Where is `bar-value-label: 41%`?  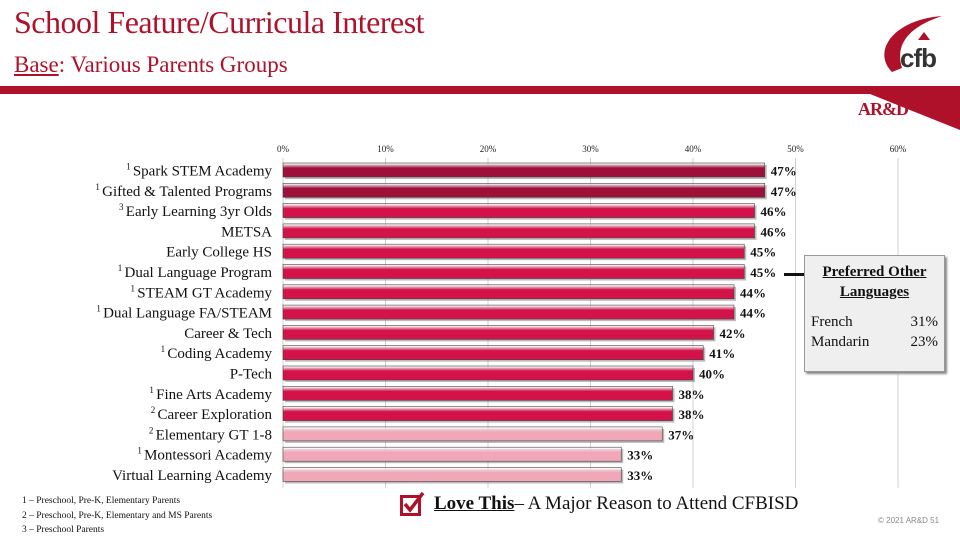 bar-value-label: 41% is located at coordinates (722, 353).